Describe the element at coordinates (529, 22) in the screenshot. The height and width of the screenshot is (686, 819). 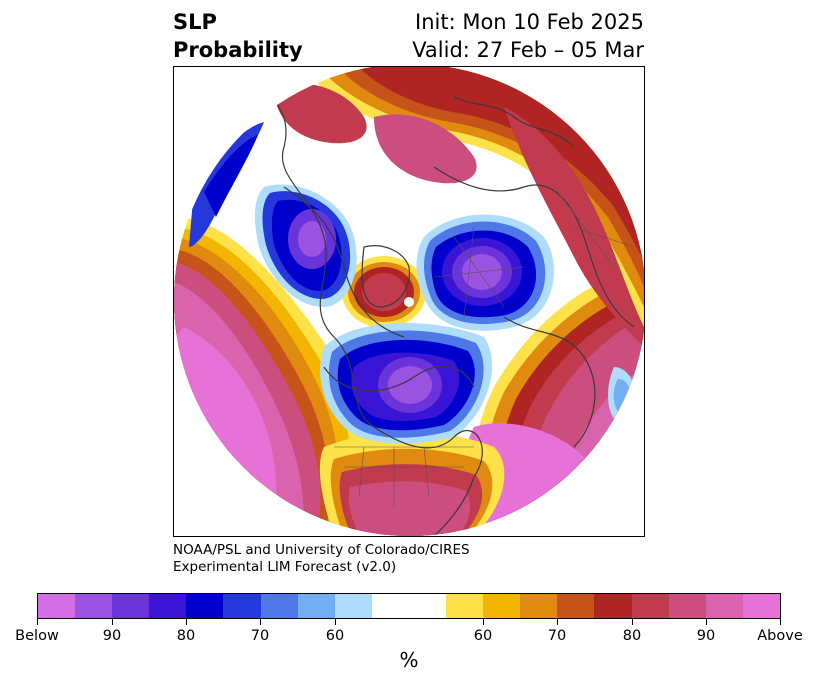
I see `init-date: Init: Mon 10 Feb 2025` at that location.